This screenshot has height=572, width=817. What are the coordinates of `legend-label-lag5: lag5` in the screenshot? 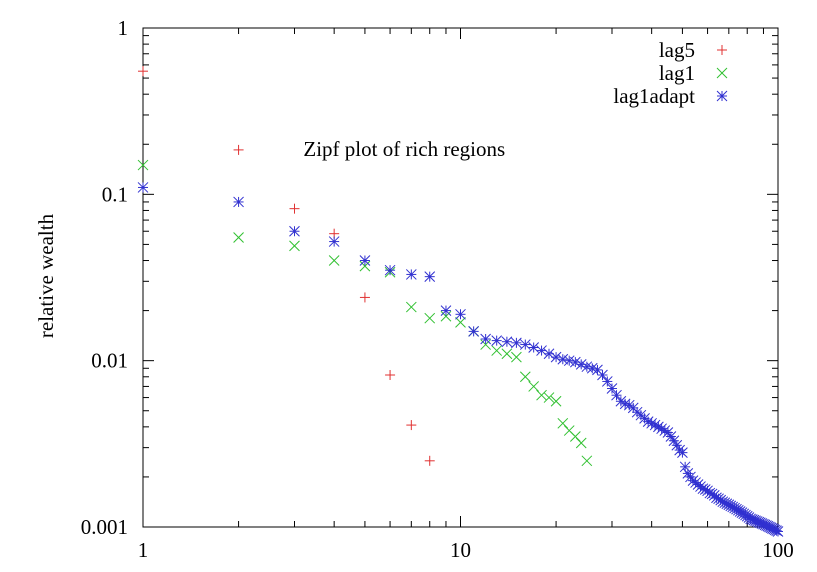 It's located at (677, 50).